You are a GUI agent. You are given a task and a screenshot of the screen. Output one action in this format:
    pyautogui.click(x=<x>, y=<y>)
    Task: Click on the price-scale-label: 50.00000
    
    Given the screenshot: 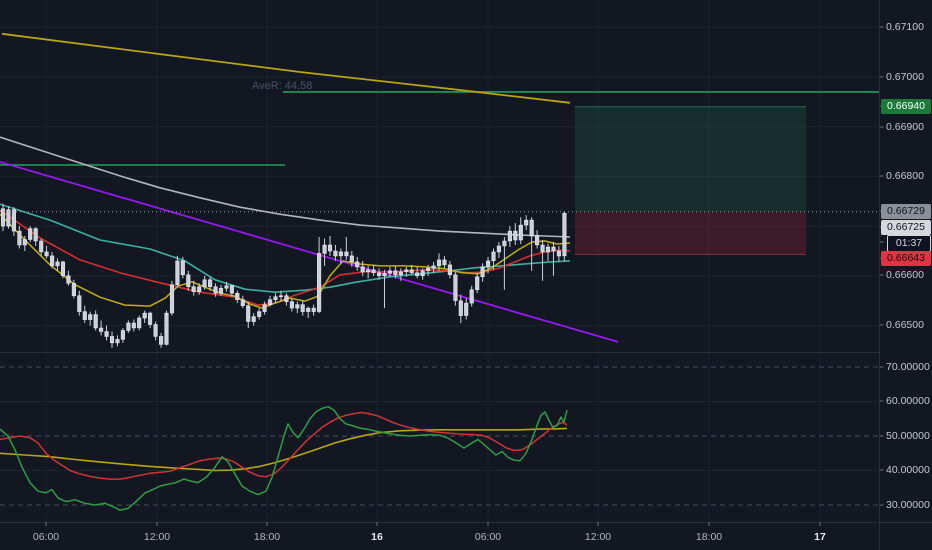 What is the action you would take?
    pyautogui.click(x=908, y=436)
    